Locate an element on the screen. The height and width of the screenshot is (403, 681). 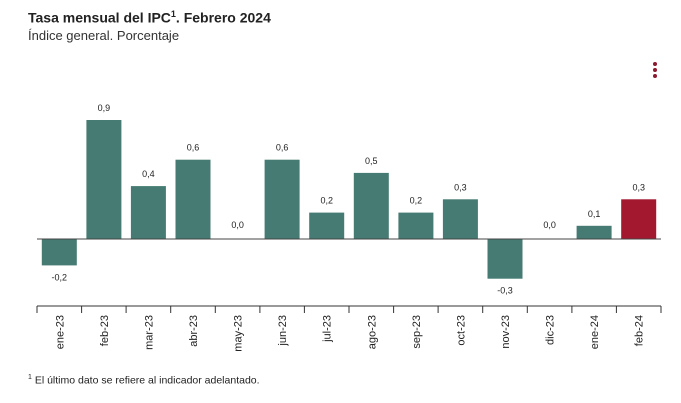
tick-label-ene-23: ene-23 is located at coordinates (60, 332).